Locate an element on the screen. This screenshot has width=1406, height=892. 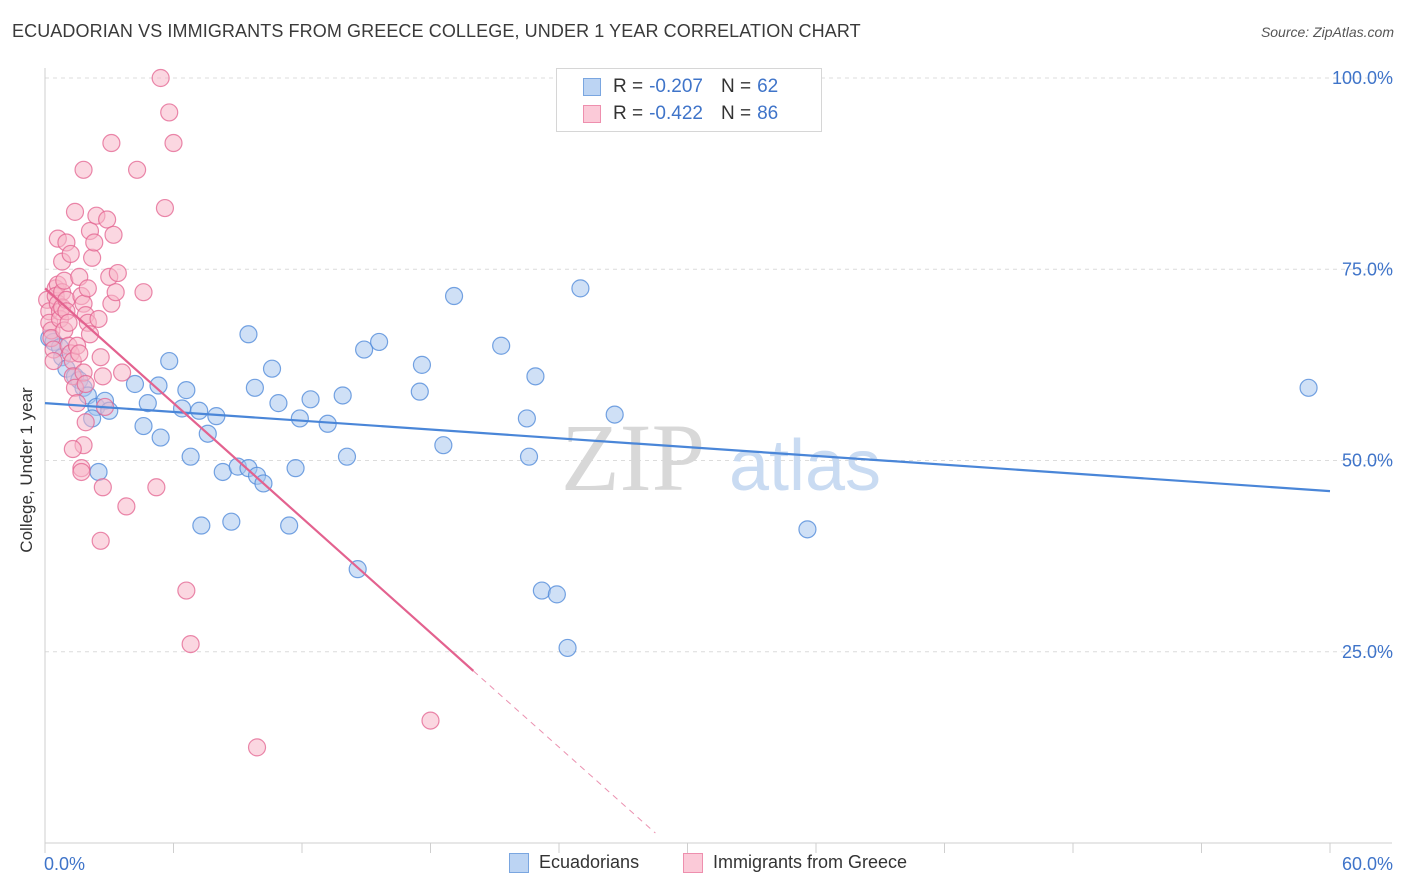
bottom-legend-label: Immigrants from Greece is located at coordinates (810, 862).